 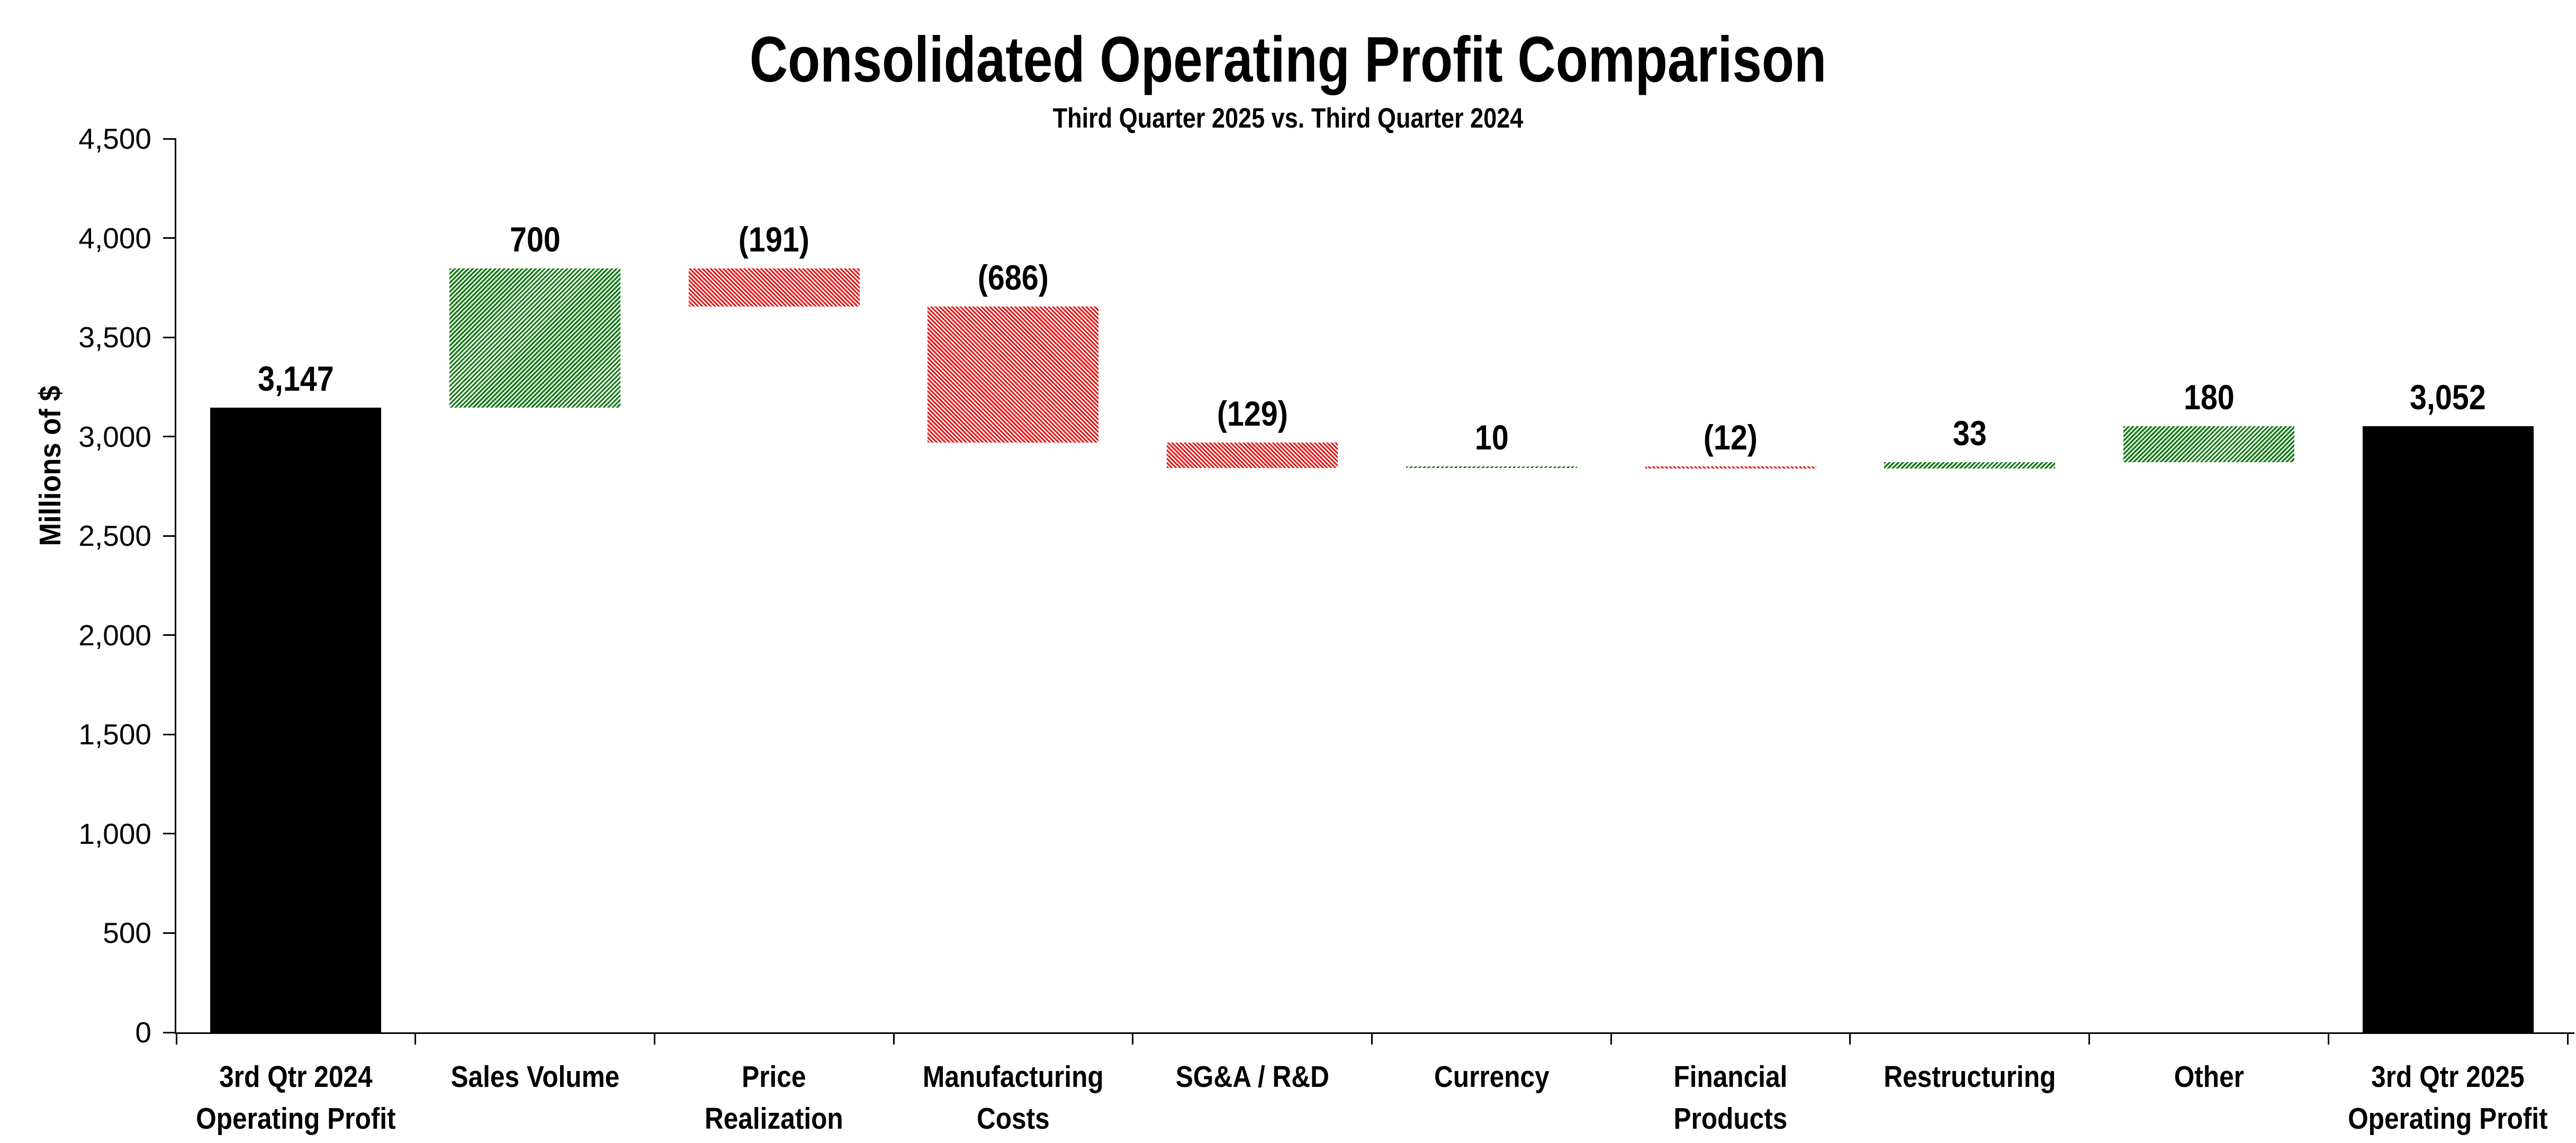 What do you see at coordinates (1013, 277) in the screenshot?
I see `bar-value-label-manufacturing-costs: (686)` at bounding box center [1013, 277].